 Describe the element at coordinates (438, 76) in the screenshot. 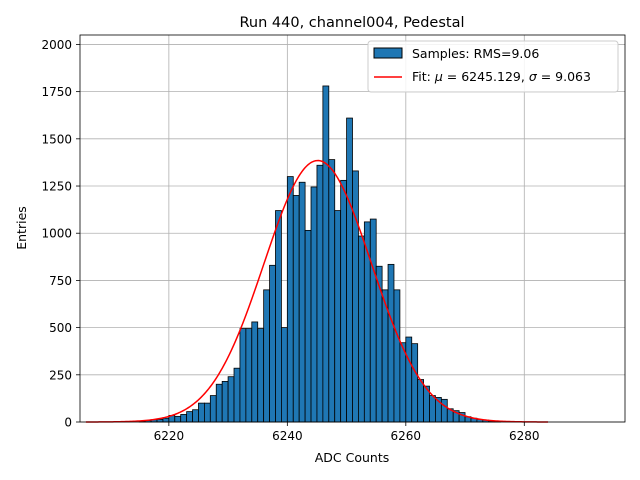

I see `legend-mu-symbol: μ` at that location.